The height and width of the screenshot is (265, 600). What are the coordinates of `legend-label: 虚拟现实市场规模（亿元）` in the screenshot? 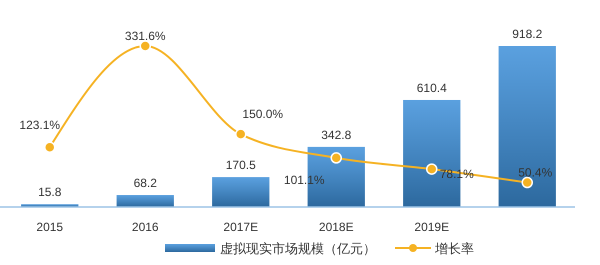 It's located at (298, 248).